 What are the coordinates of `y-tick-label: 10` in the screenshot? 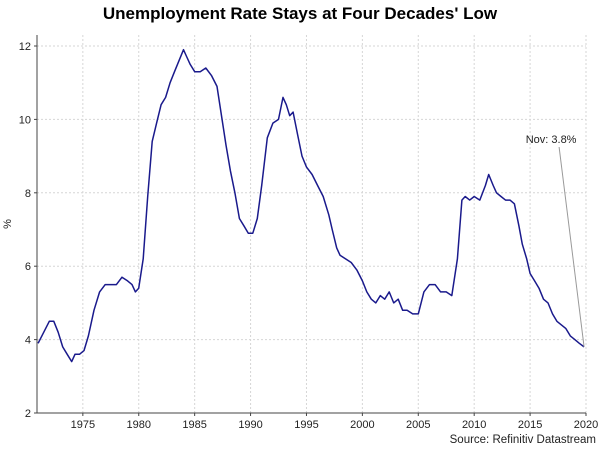 It's located at (25, 120).